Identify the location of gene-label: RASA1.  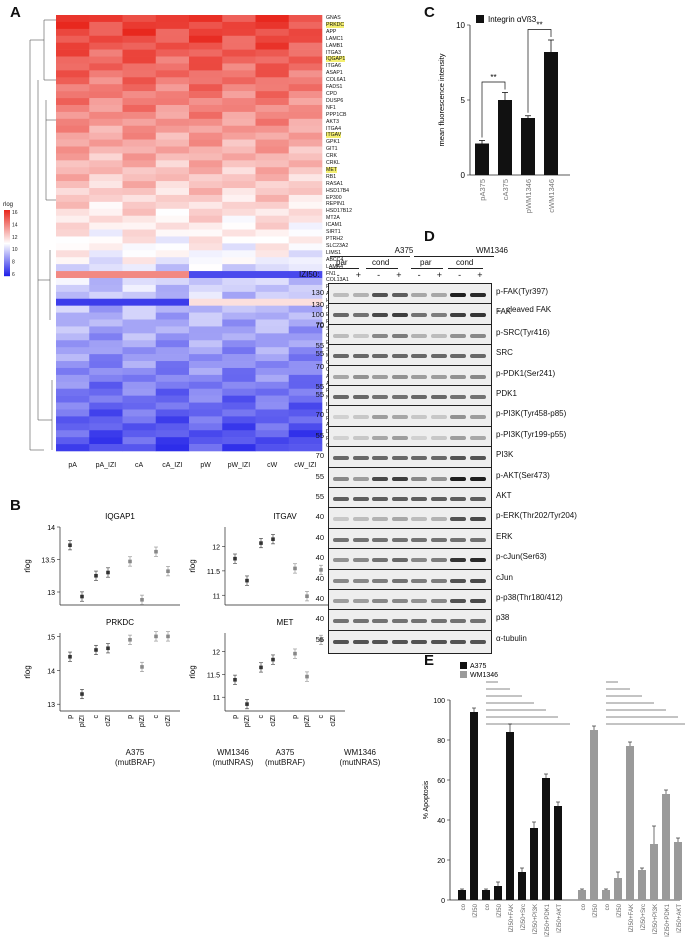
(335, 183).